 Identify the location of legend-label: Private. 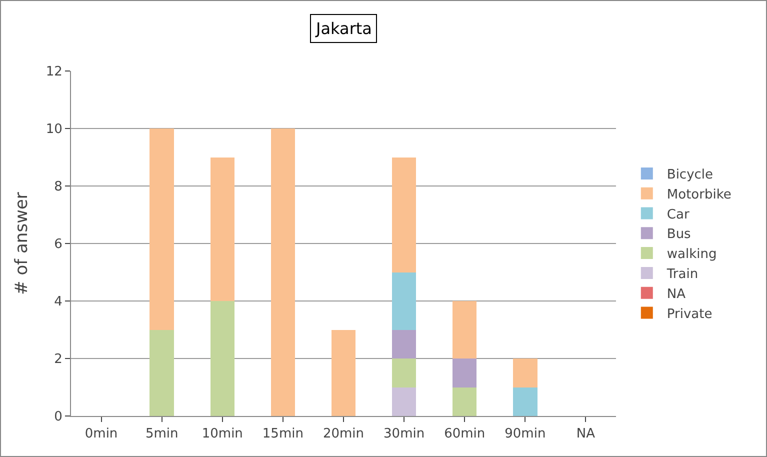
(689, 314).